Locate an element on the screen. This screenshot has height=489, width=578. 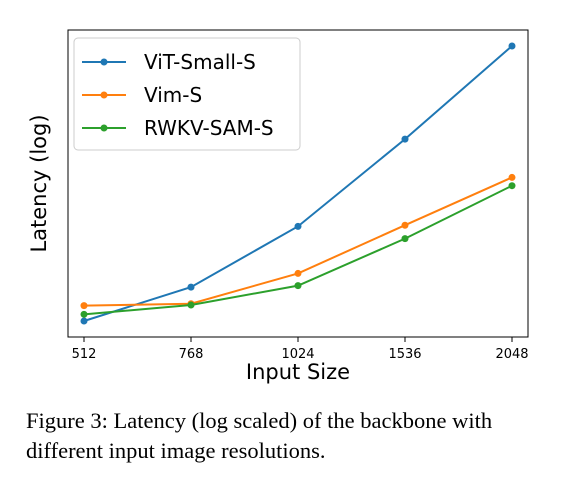
caption-label: Figure 3: is located at coordinates (67, 420).